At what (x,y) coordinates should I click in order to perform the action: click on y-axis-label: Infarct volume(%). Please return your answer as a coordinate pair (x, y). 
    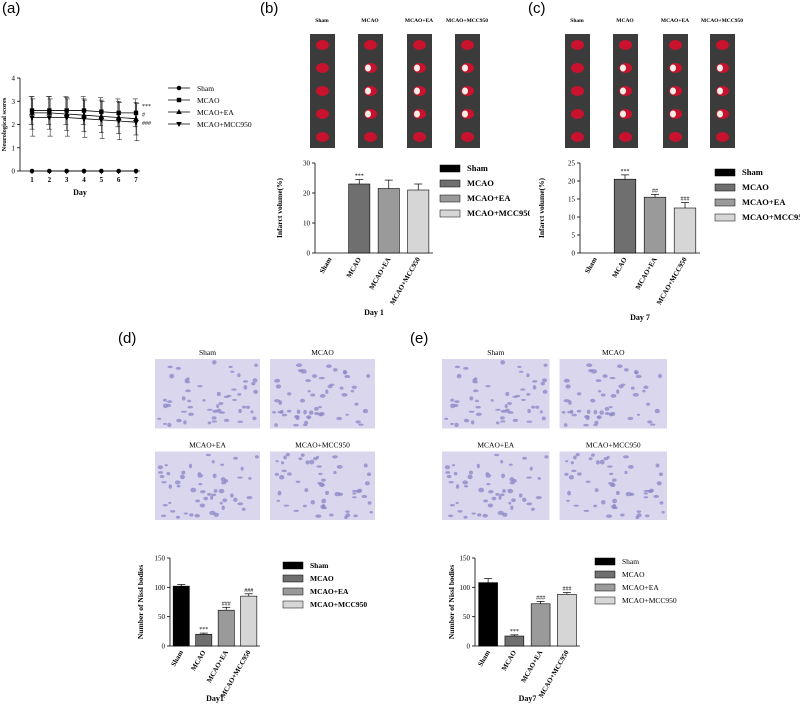
    Looking at the image, I should click on (279, 207).